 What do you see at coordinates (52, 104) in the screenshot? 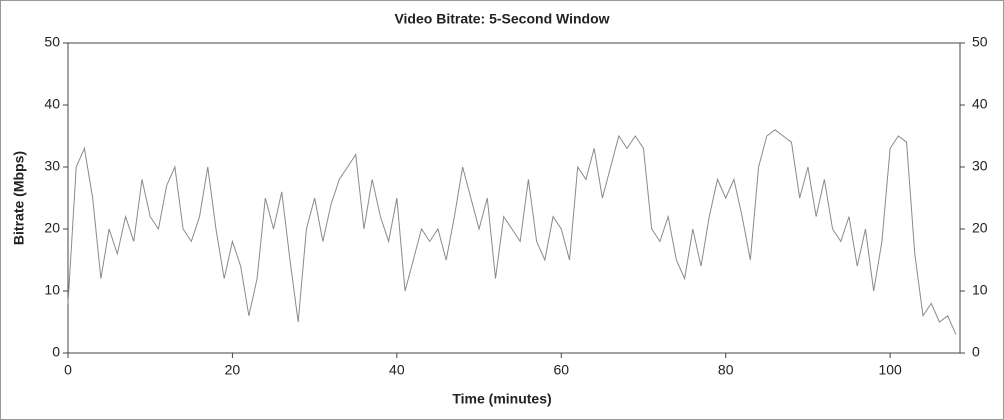
I see `y-tick-label: 40` at bounding box center [52, 104].